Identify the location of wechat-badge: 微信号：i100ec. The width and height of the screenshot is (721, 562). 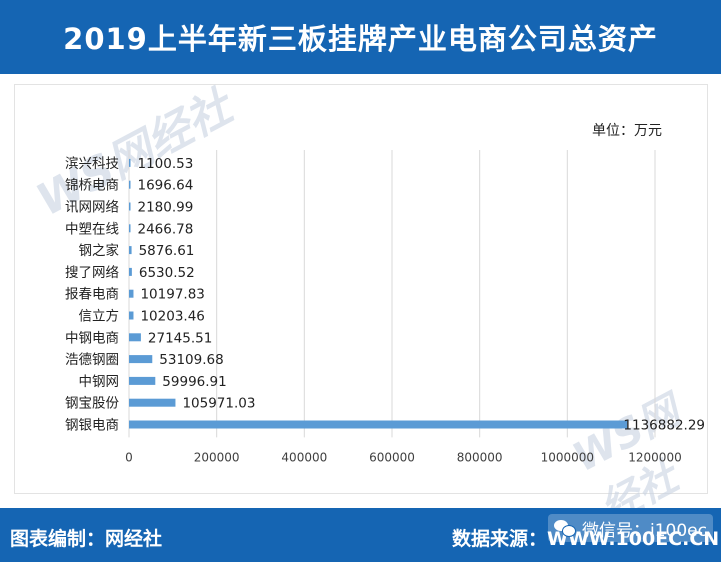
(630, 528).